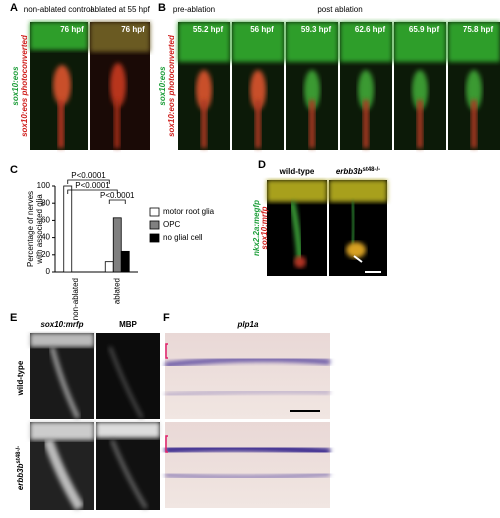  What do you see at coordinates (120, 9) in the screenshot?
I see `column-label: ablated at 55 hpf` at bounding box center [120, 9].